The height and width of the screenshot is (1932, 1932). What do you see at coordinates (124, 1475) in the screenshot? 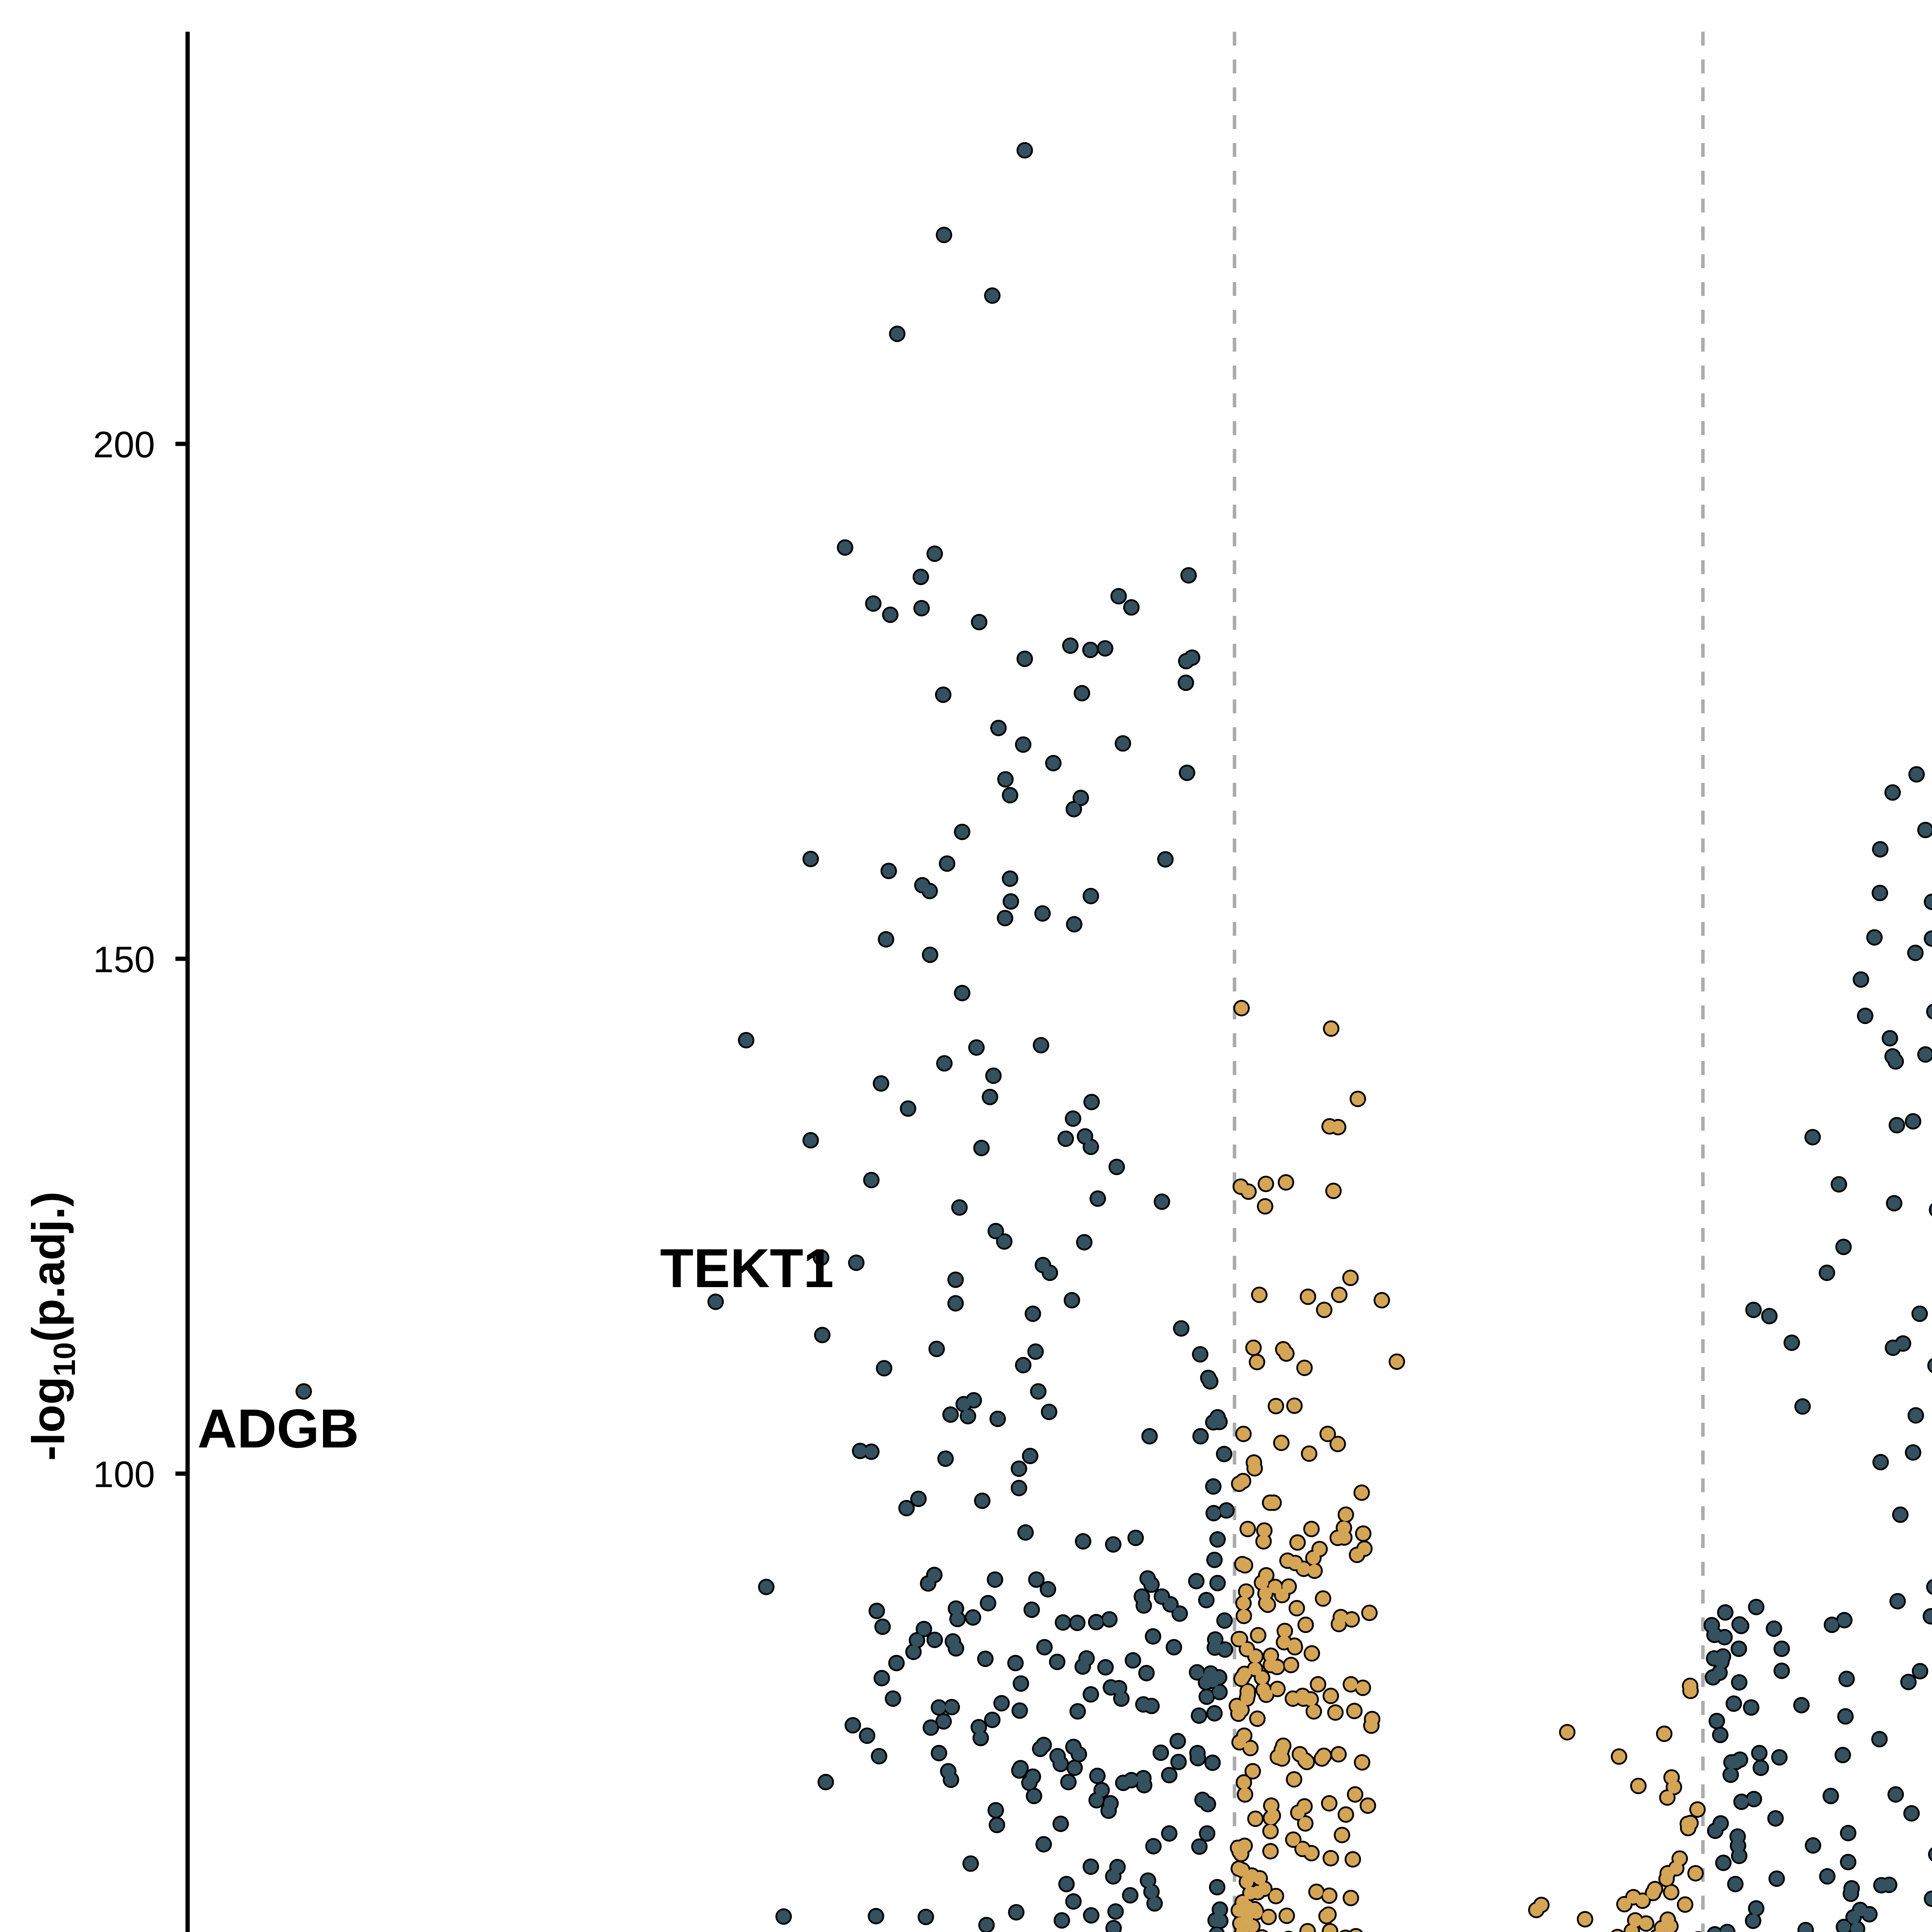
I see `svg-text: 100` at bounding box center [124, 1475].